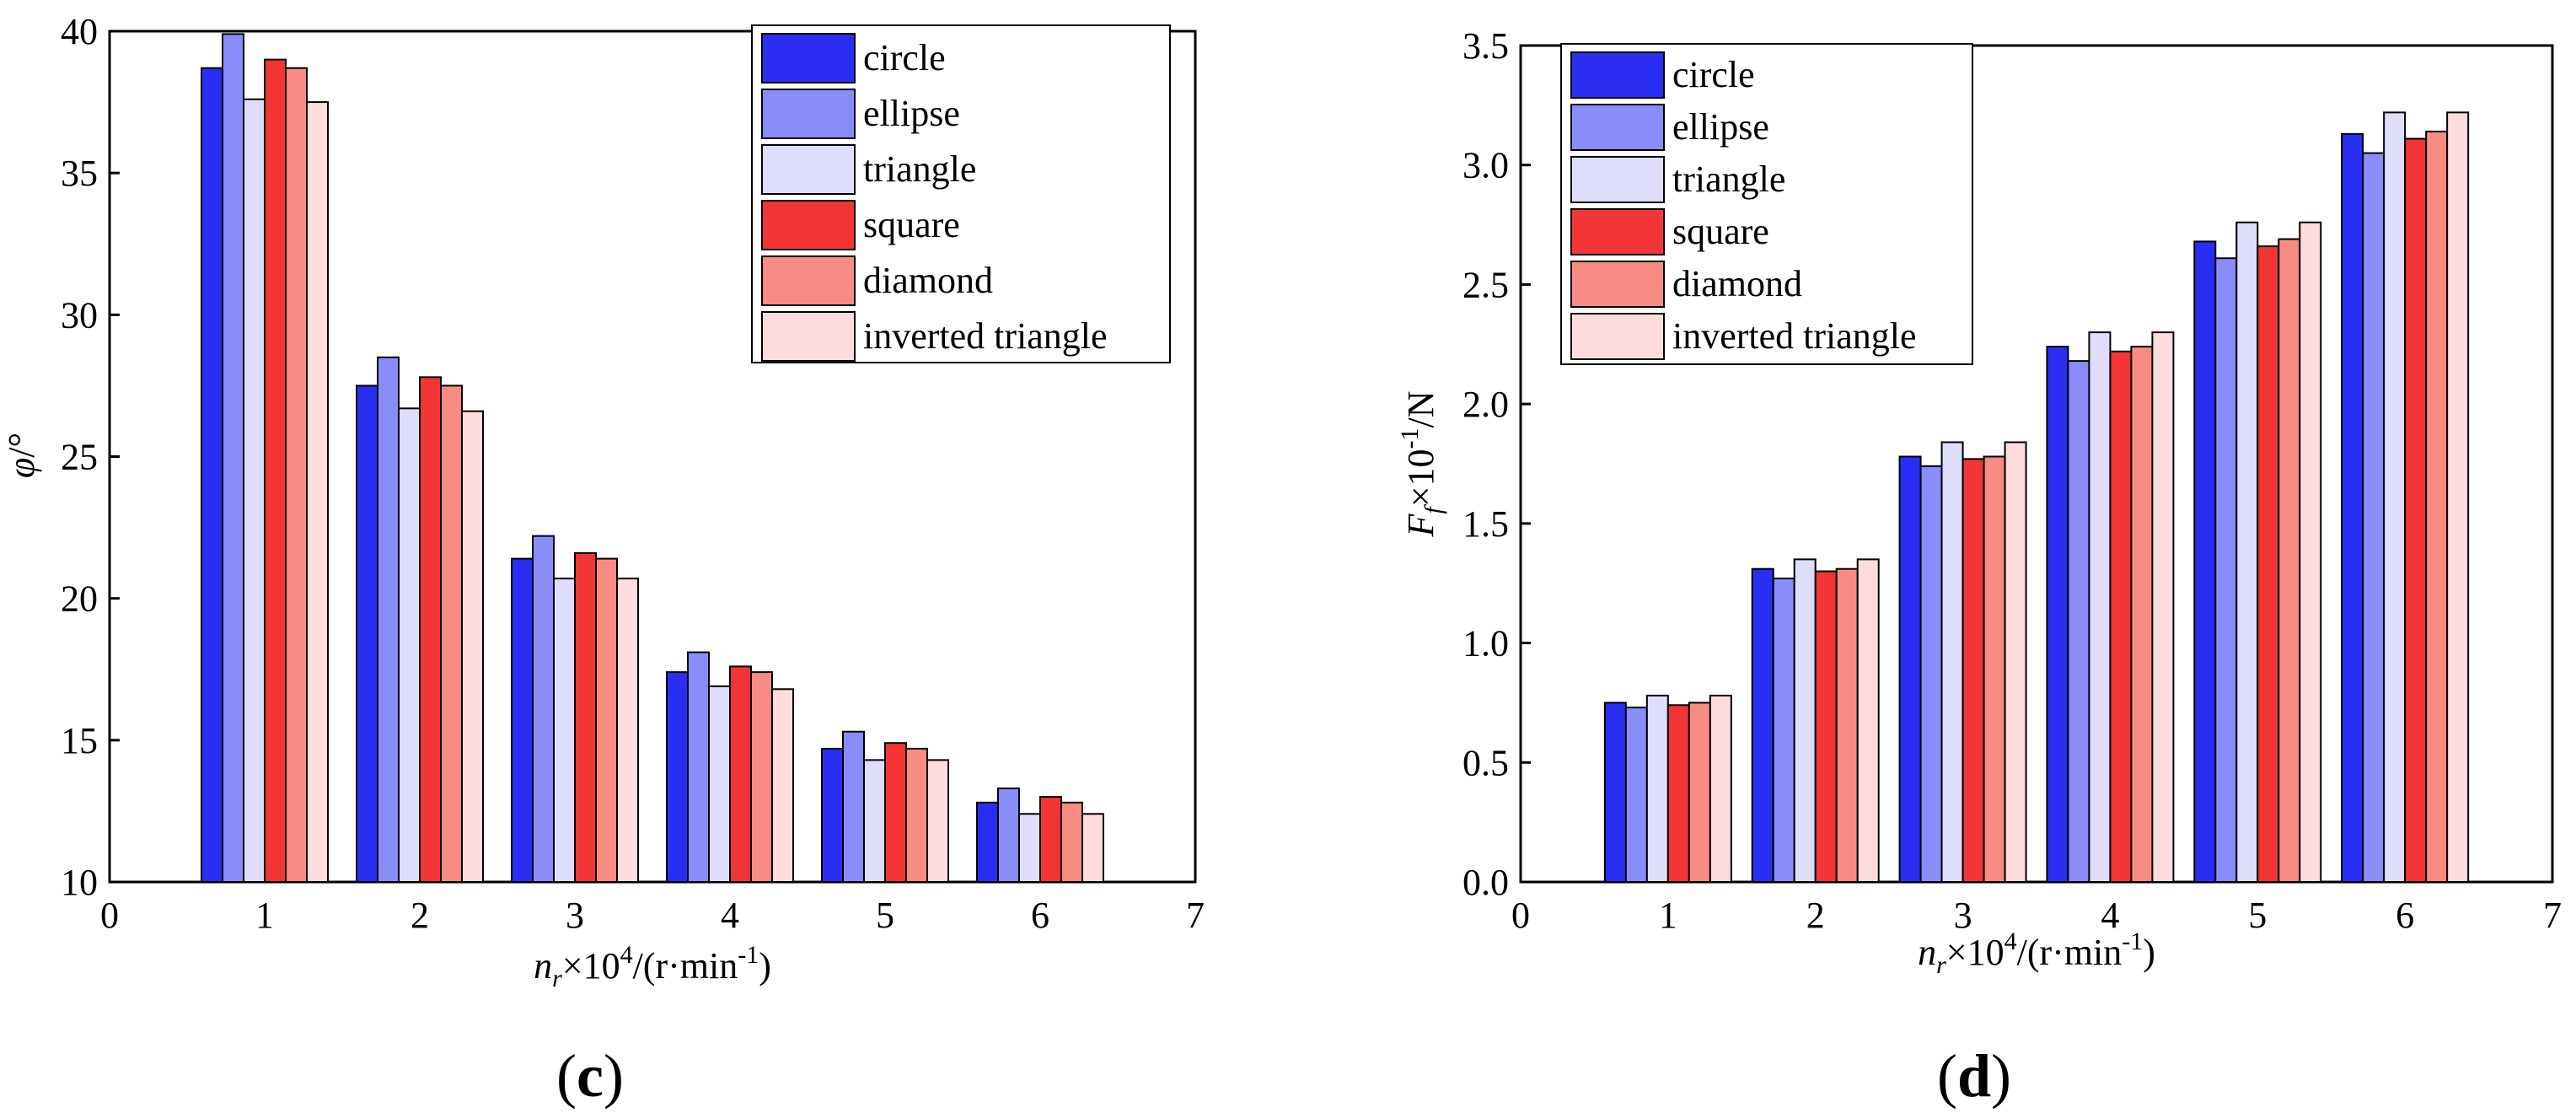 The height and width of the screenshot is (1113, 2576). I want to click on y-tick-label: 35, so click(79, 173).